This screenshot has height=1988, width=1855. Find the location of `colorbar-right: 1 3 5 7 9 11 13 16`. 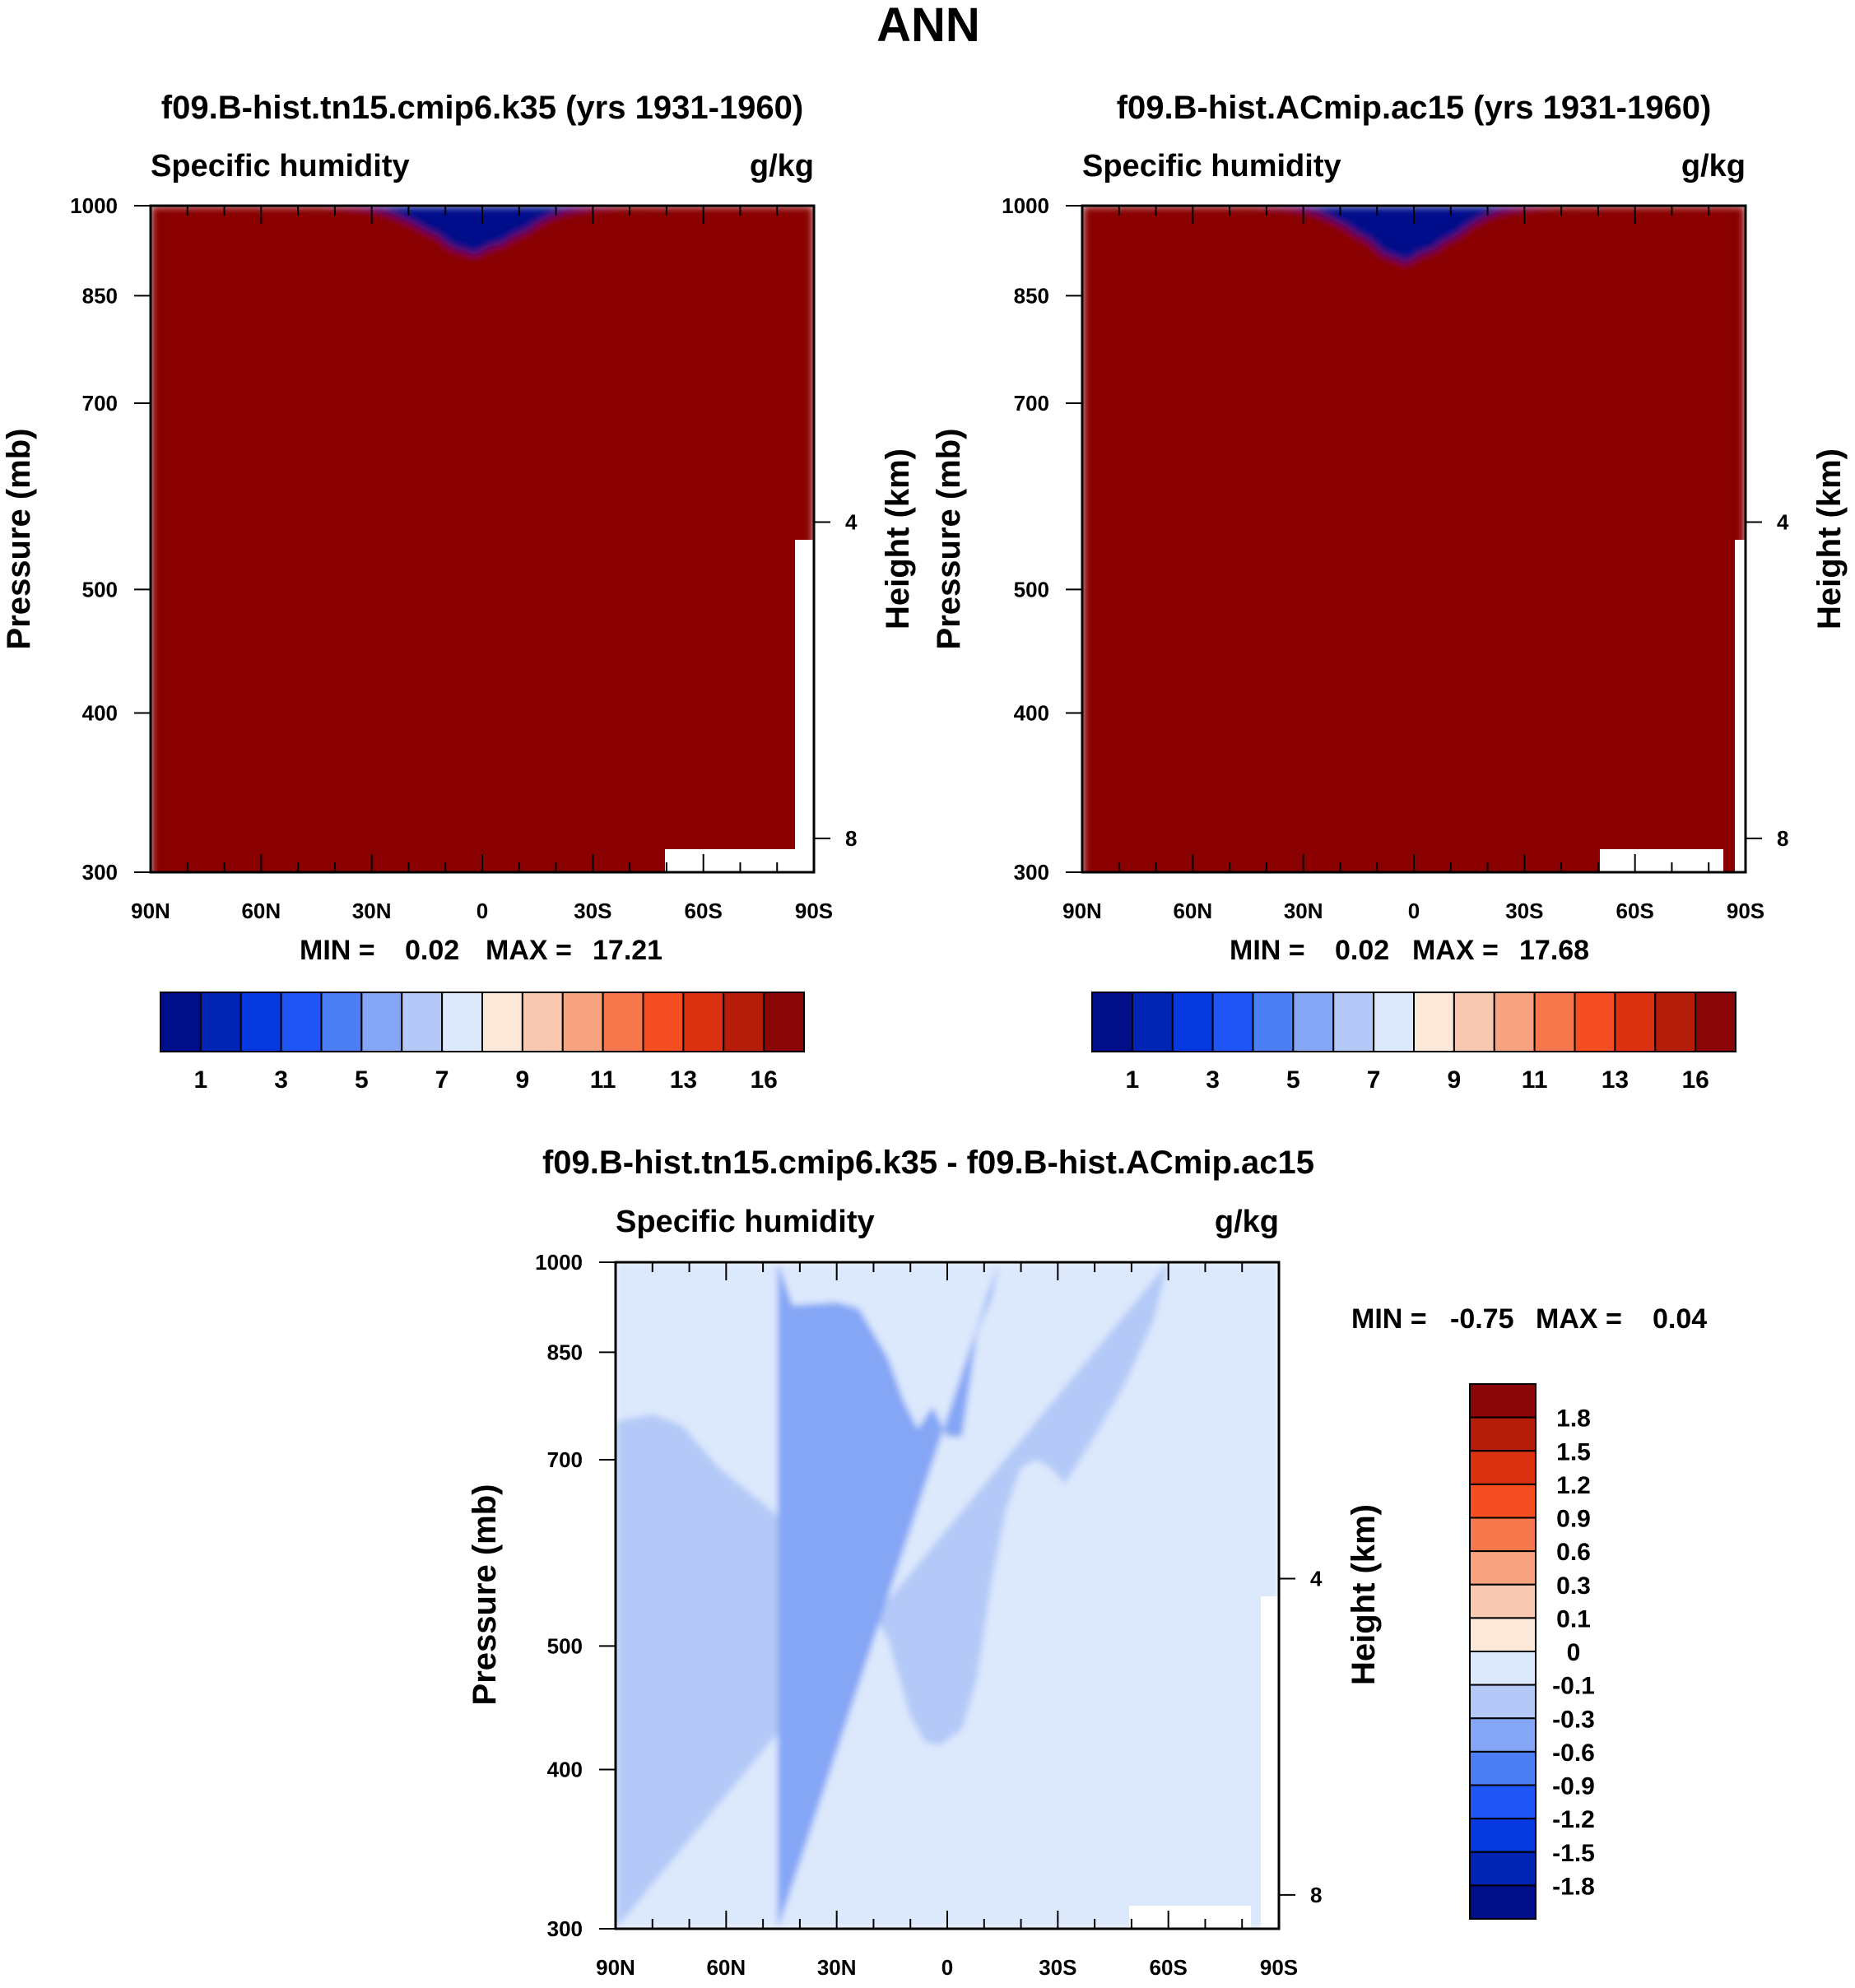

colorbar-right: 1 3 5 7 9 11 13 16 is located at coordinates (1413, 1043).